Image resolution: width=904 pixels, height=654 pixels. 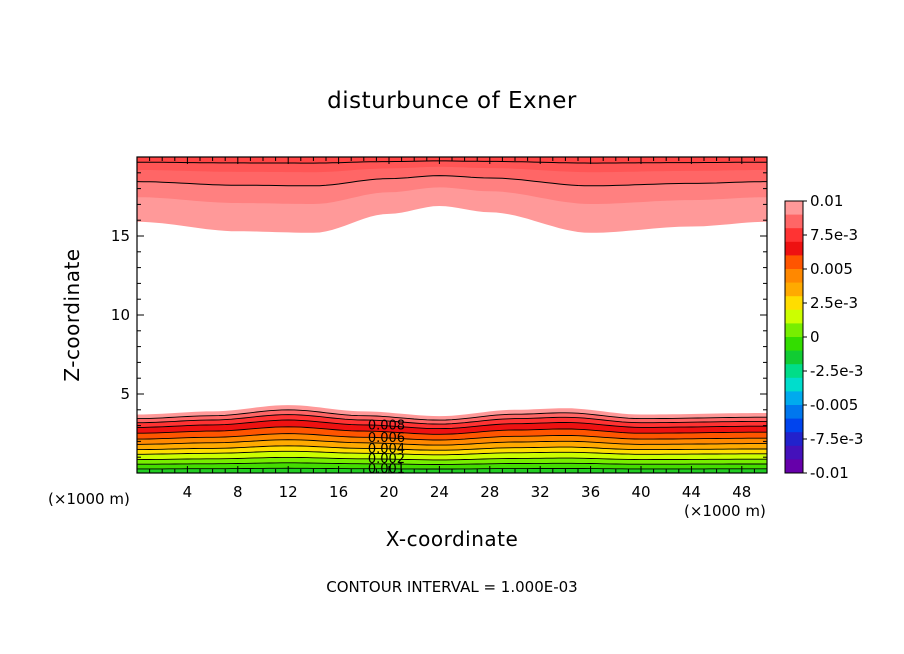 What do you see at coordinates (386, 449) in the screenshot?
I see `contour-label: 0.004` at bounding box center [386, 449].